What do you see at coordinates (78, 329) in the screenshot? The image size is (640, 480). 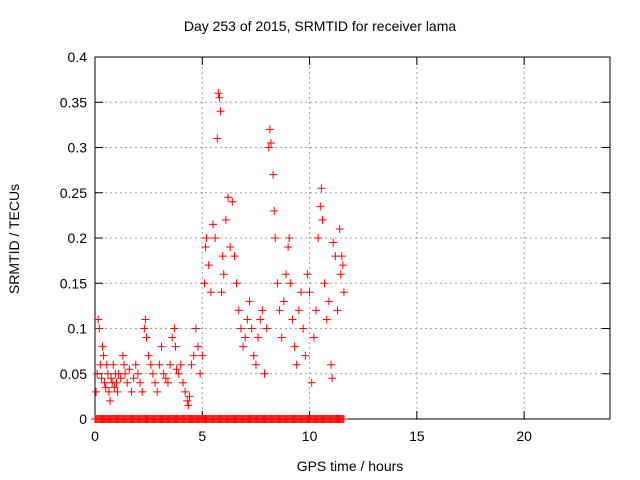 I see `y-tick-label: 0.1` at bounding box center [78, 329].